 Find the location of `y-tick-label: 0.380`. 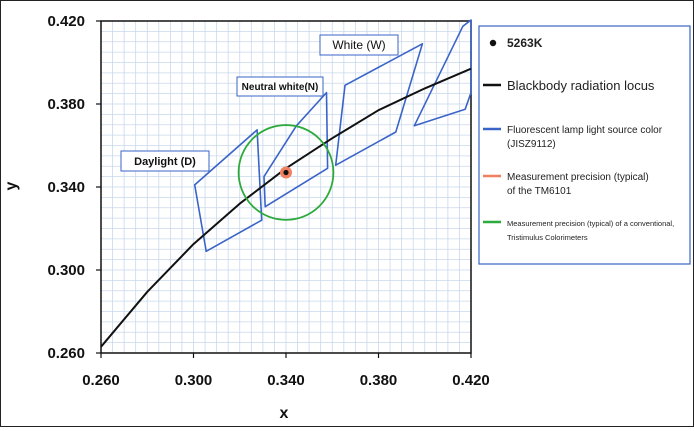

y-tick-label: 0.380 is located at coordinates (66, 104).